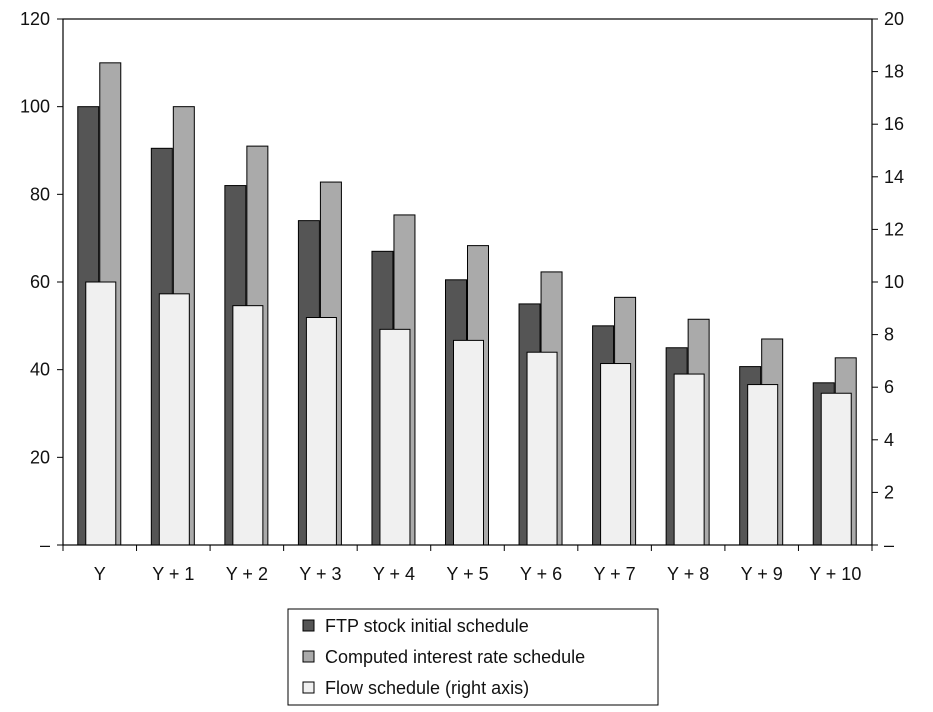  Describe the element at coordinates (173, 574) in the screenshot. I see `x-tick-label: Y + 1` at that location.